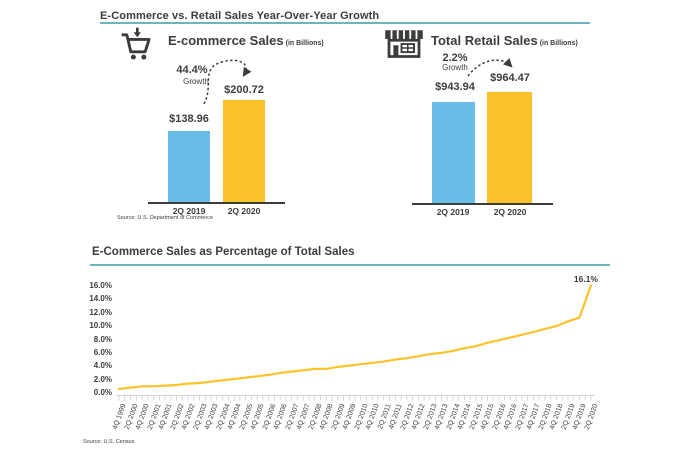 This screenshot has height=453, width=696. What do you see at coordinates (509, 147) in the screenshot?
I see `retail-bar-2020` at bounding box center [509, 147].